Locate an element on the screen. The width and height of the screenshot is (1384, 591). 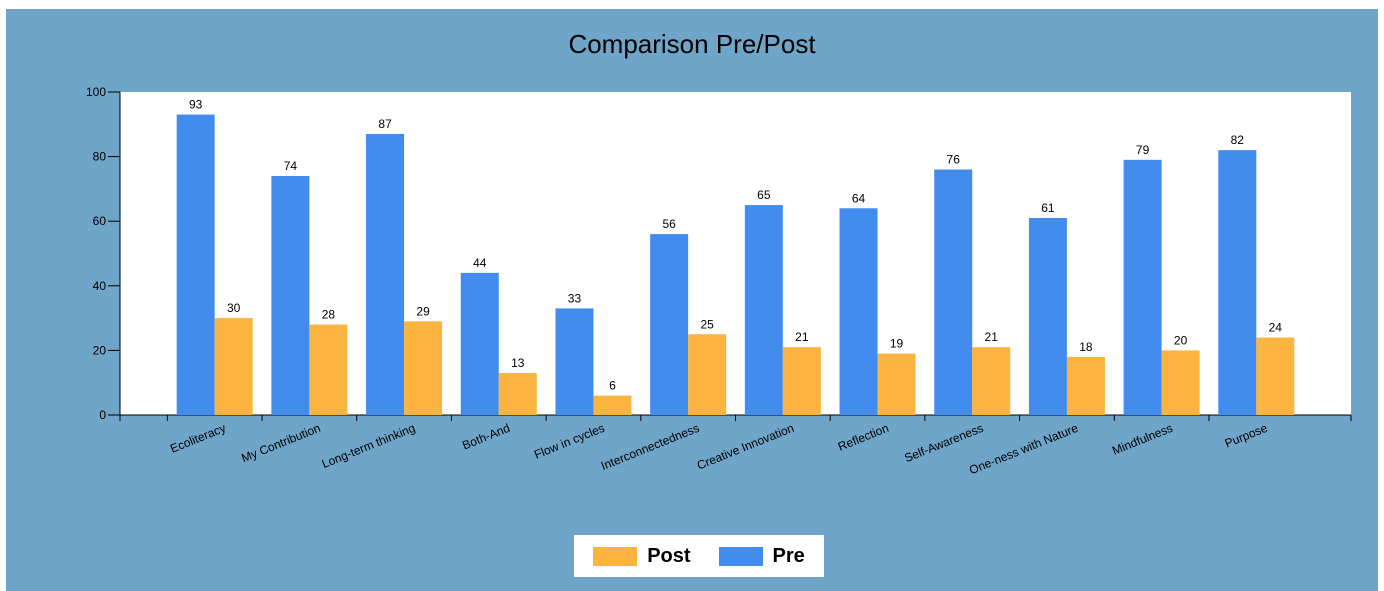
data-label-pre: 61 is located at coordinates (1048, 208).